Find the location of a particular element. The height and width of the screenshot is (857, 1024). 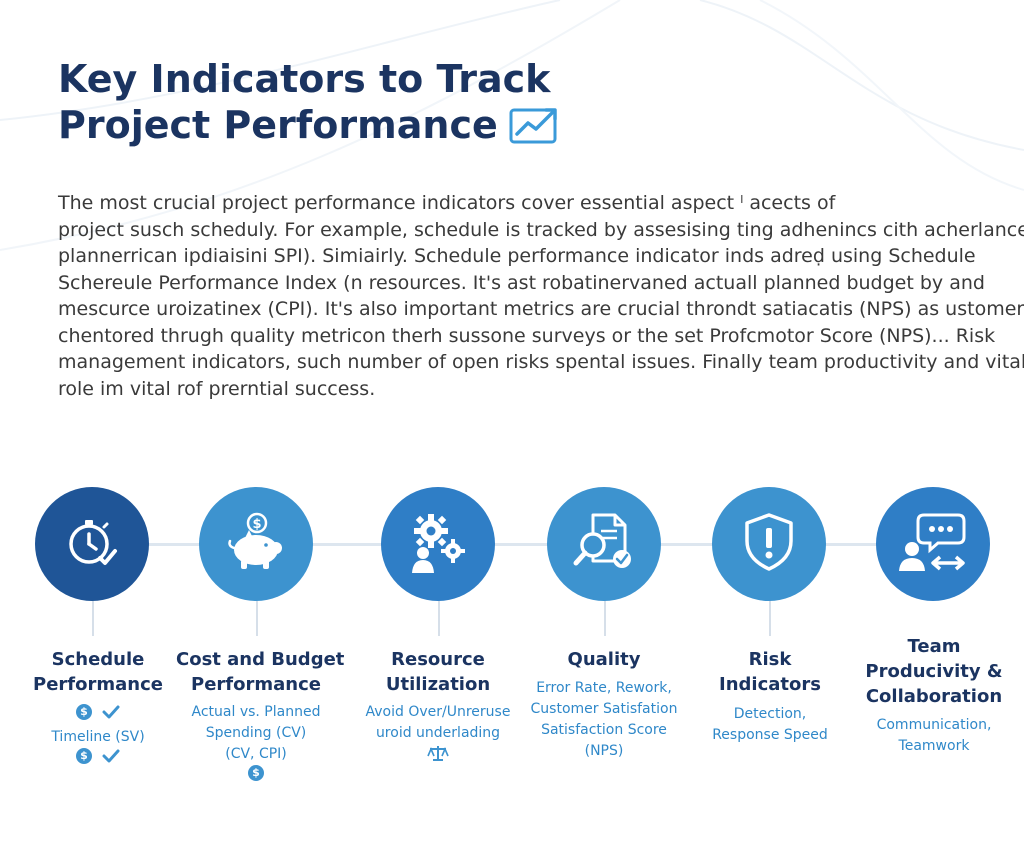

label-line: Cost and Budget is located at coordinates (260, 659).